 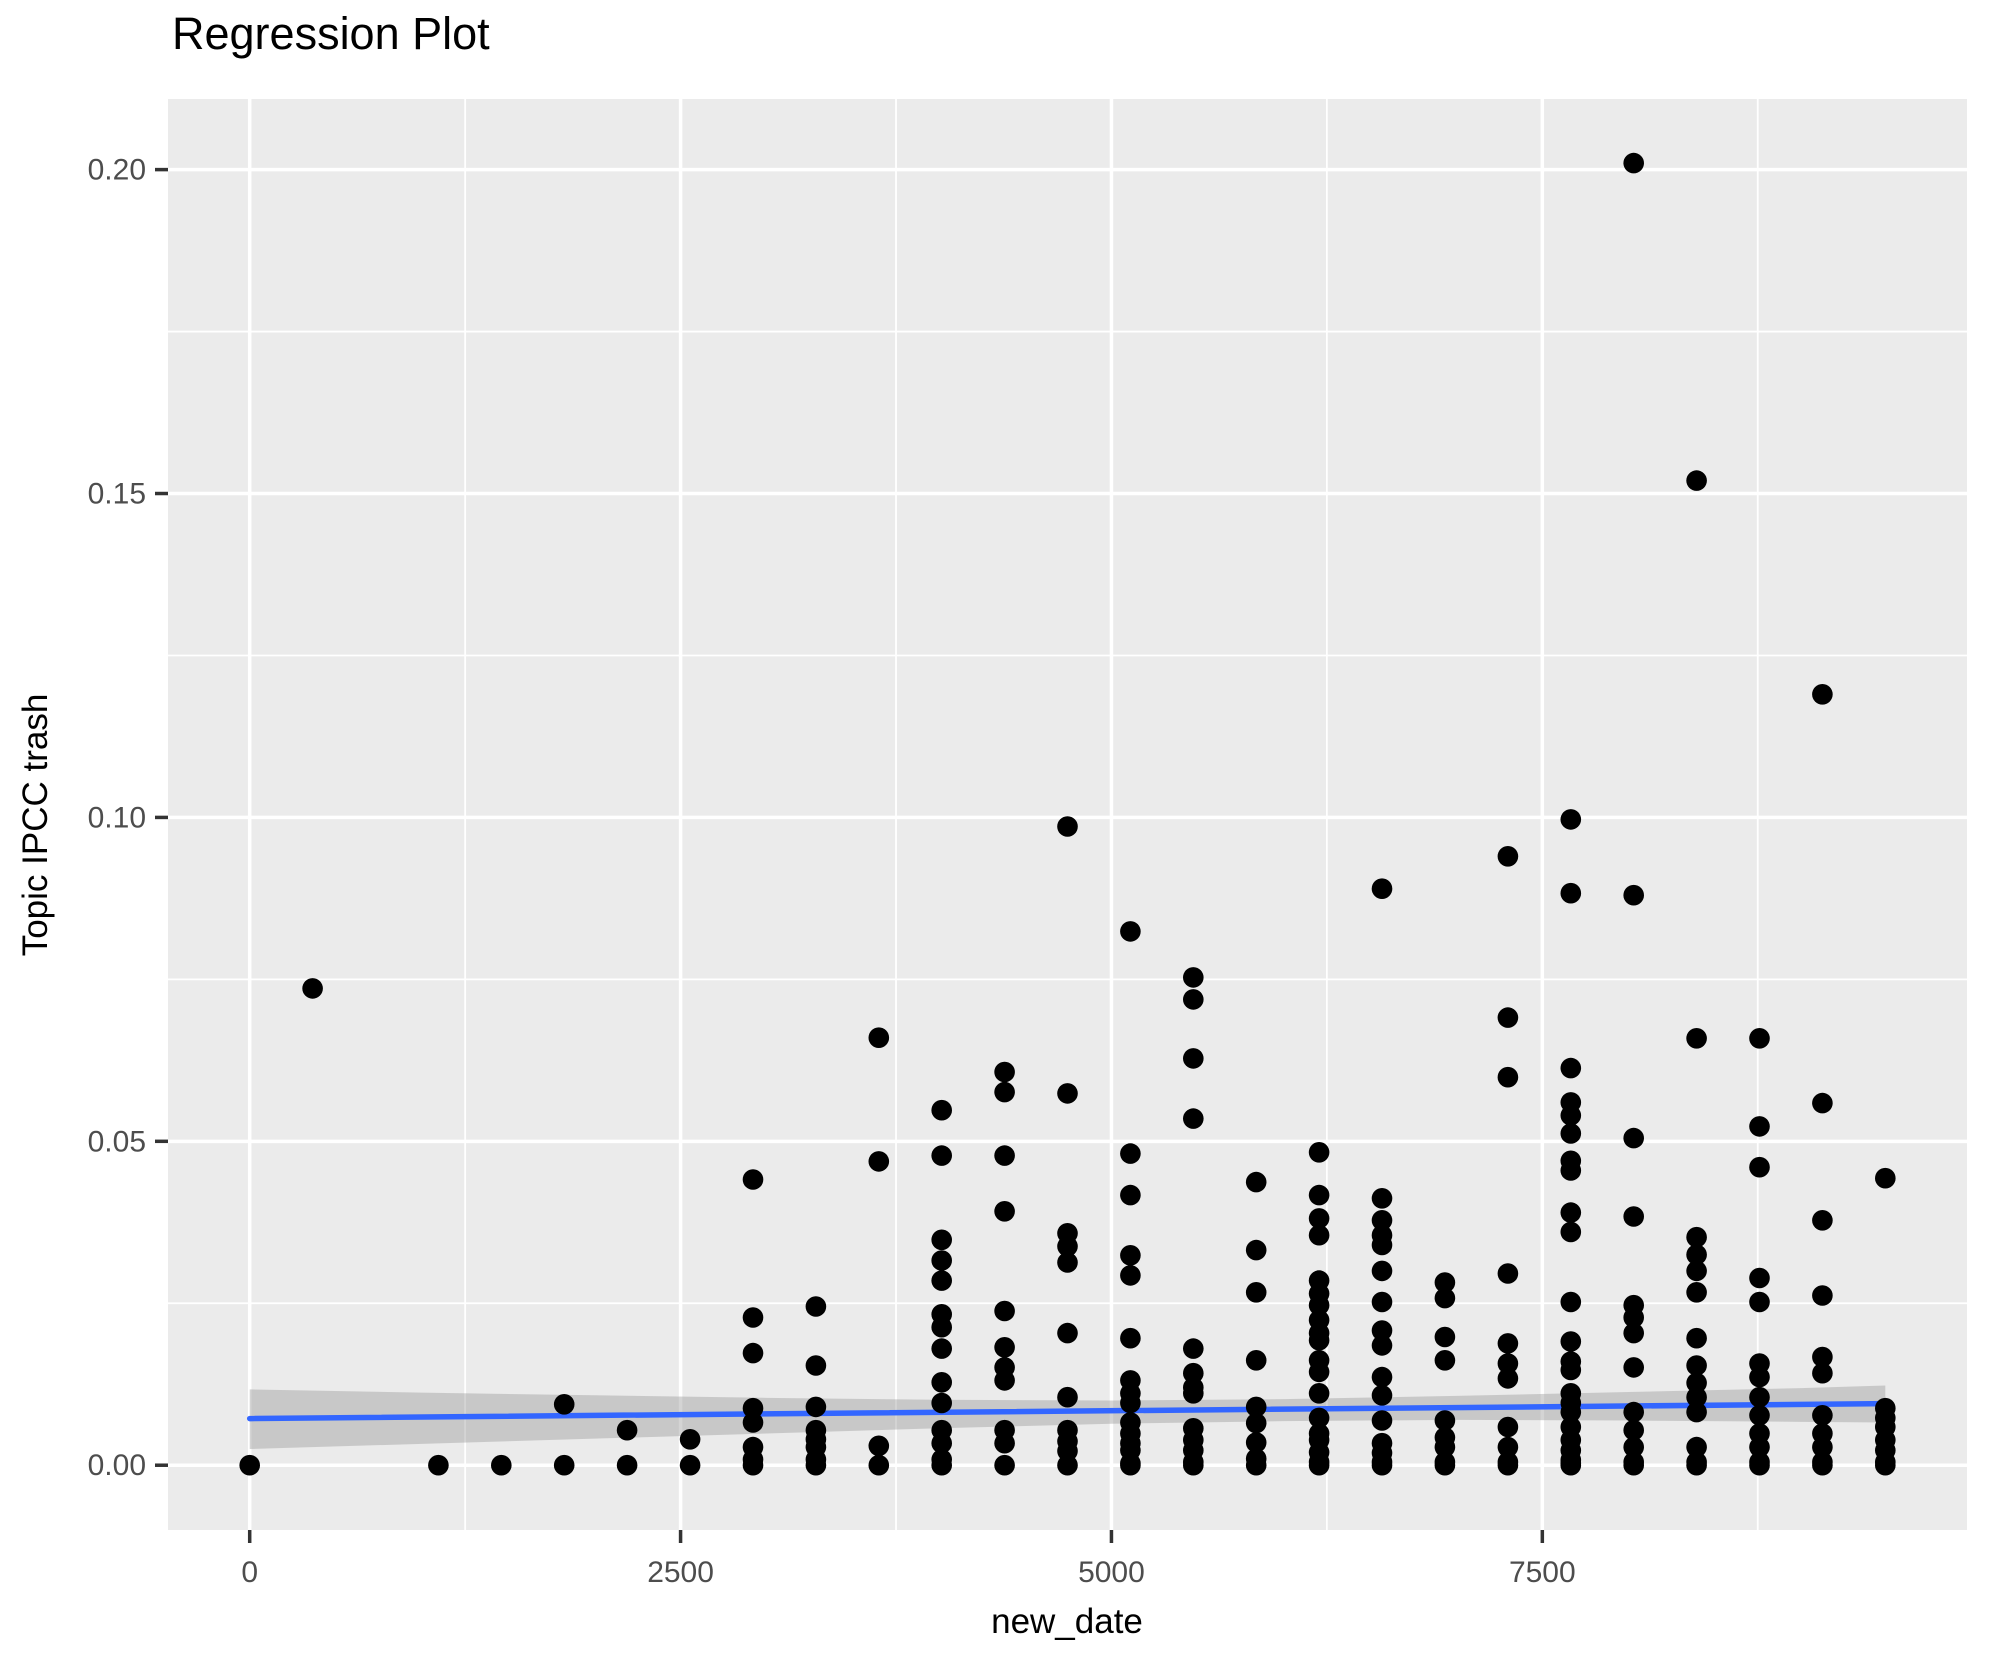 I want to click on x-tick-label: 2500, so click(x=680, y=1572).